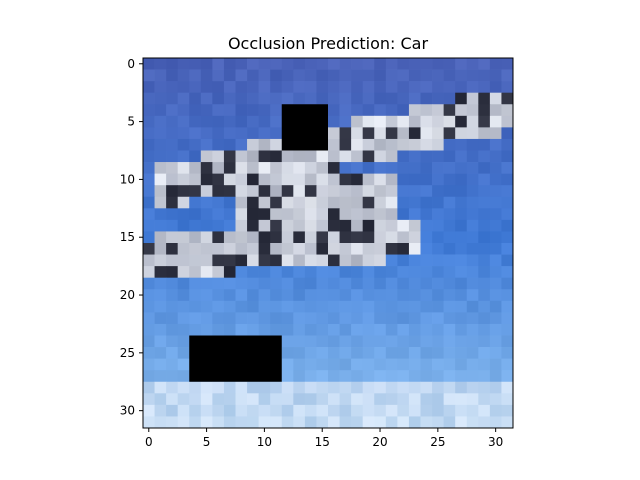 This screenshot has width=640, height=480. I want to click on x-tick-label: 10, so click(264, 442).